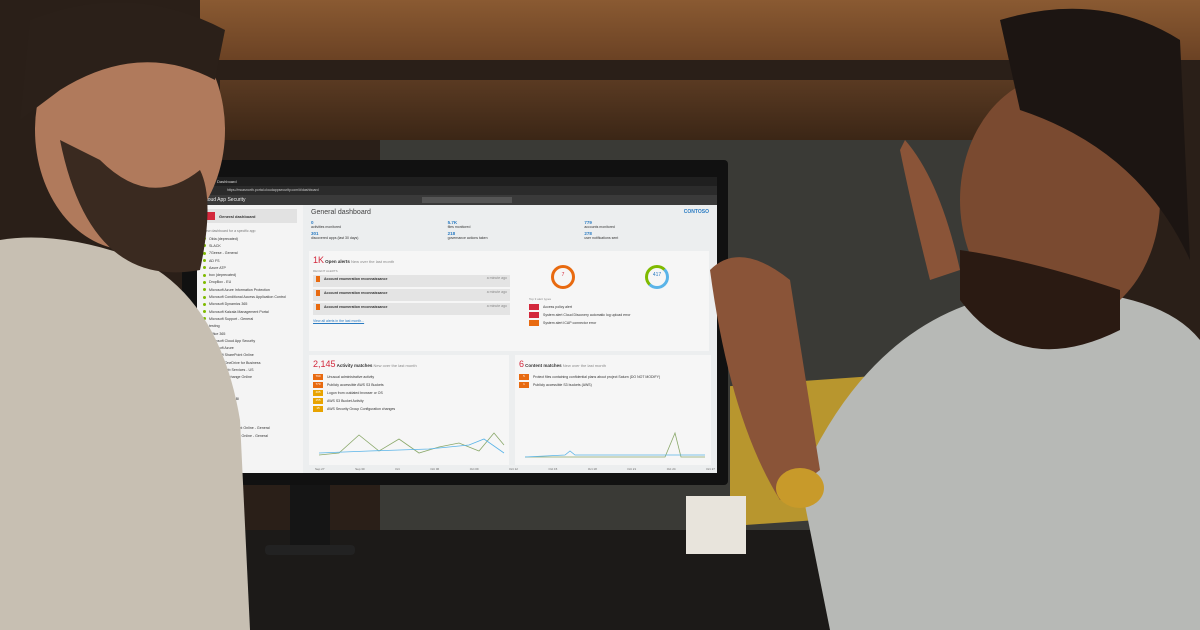 This screenshot has width=1200, height=630. What do you see at coordinates (524, 377) in the screenshot?
I see `content-count-badge: 5` at bounding box center [524, 377].